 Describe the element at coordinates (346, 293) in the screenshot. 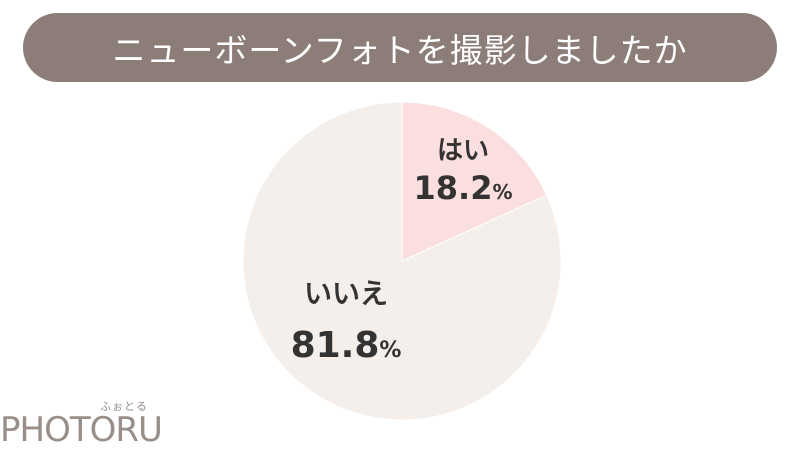

I see `slice-name-label: いいえ` at that location.